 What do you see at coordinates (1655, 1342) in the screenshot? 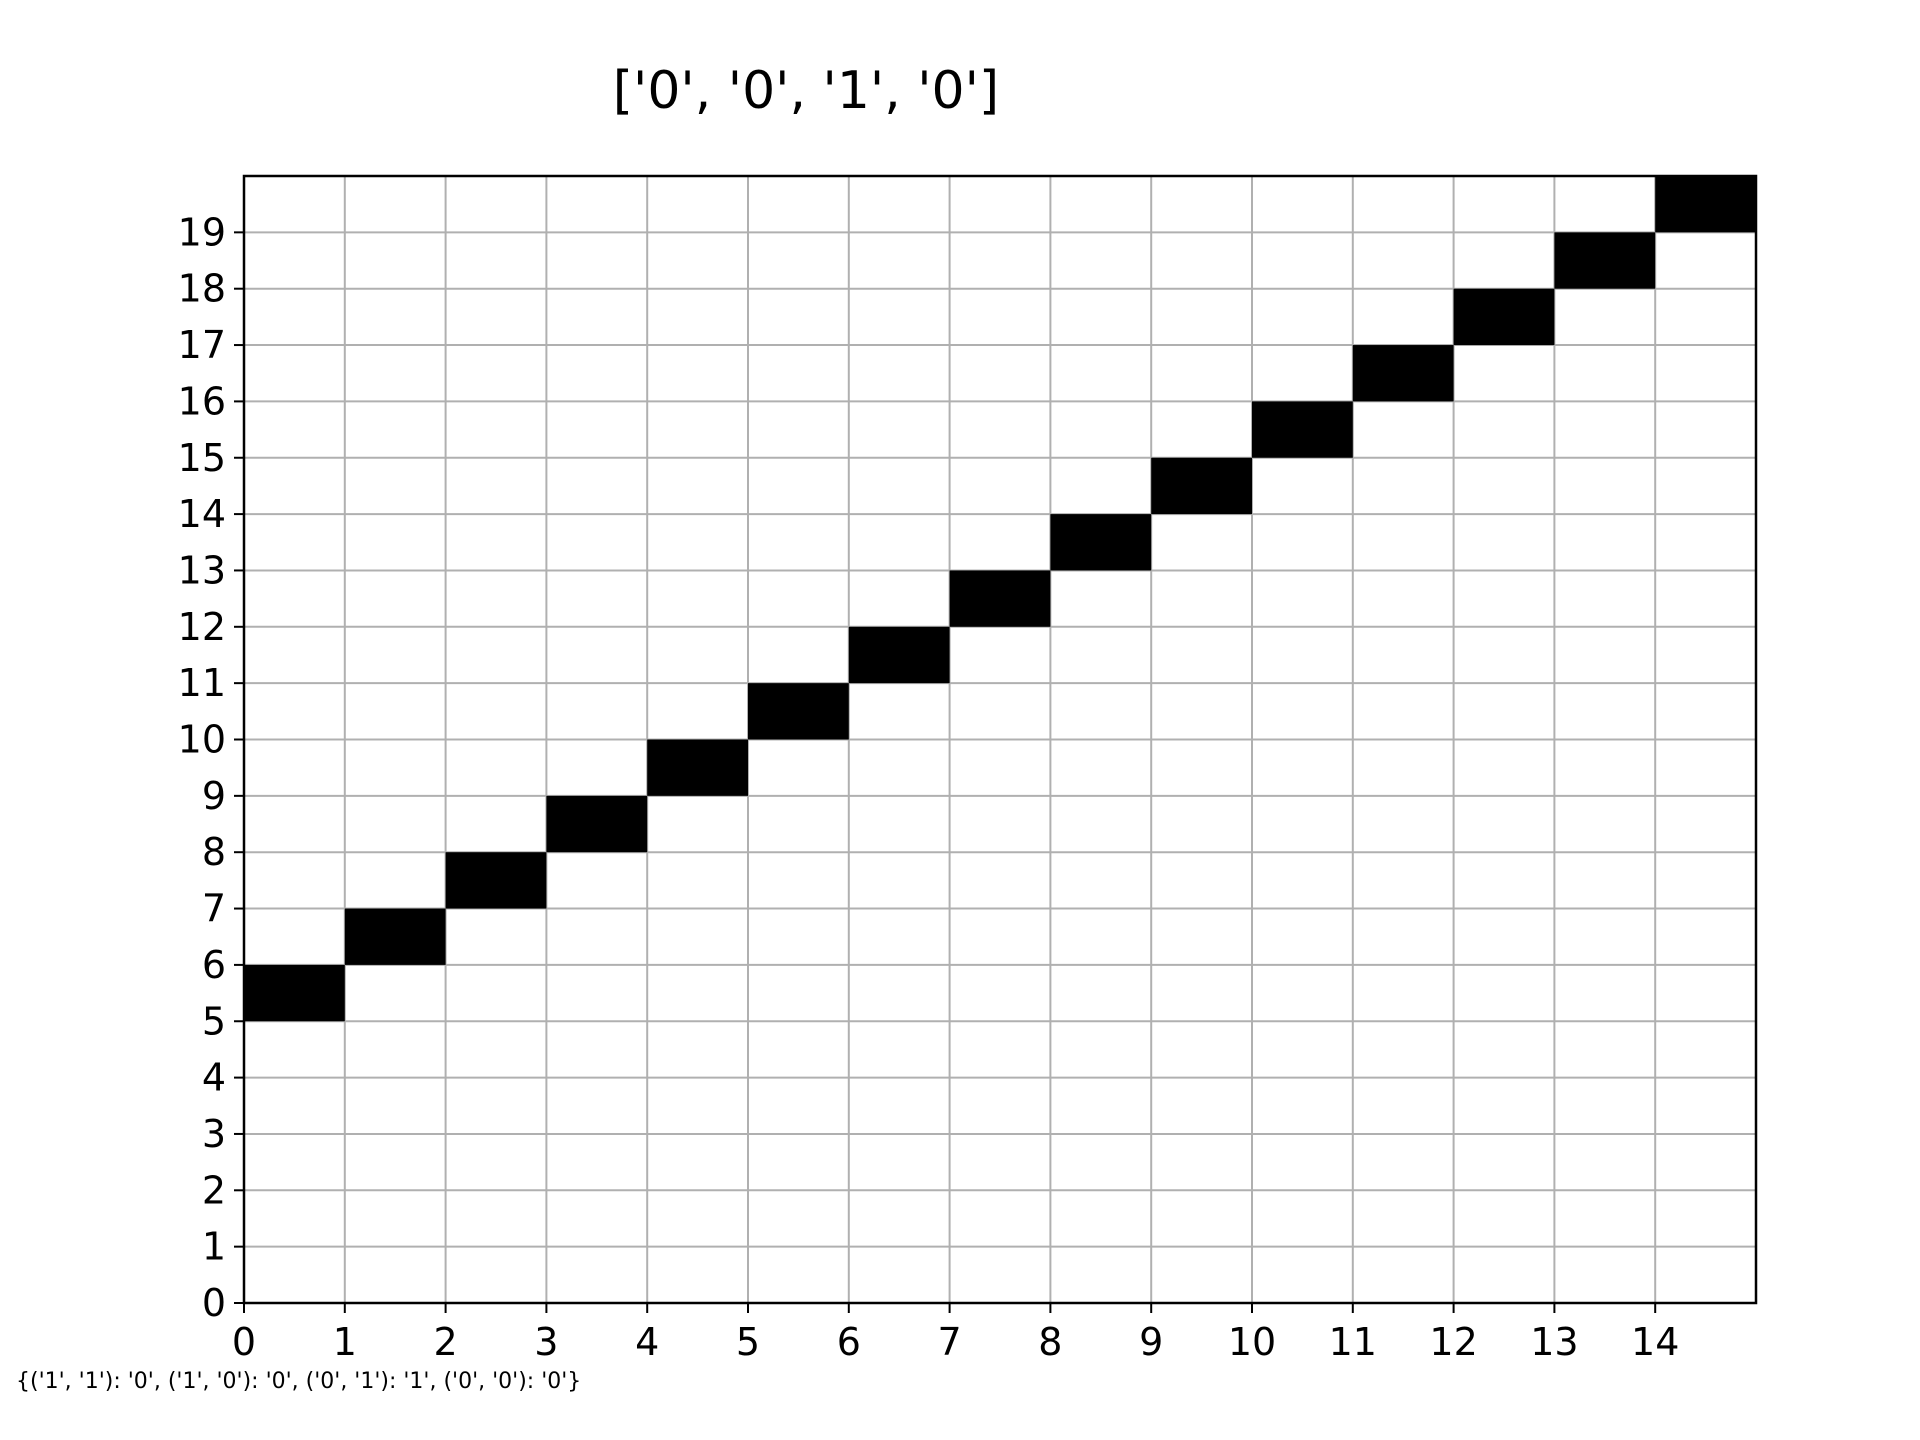
I see `x-tick-label-14: 14` at bounding box center [1655, 1342].